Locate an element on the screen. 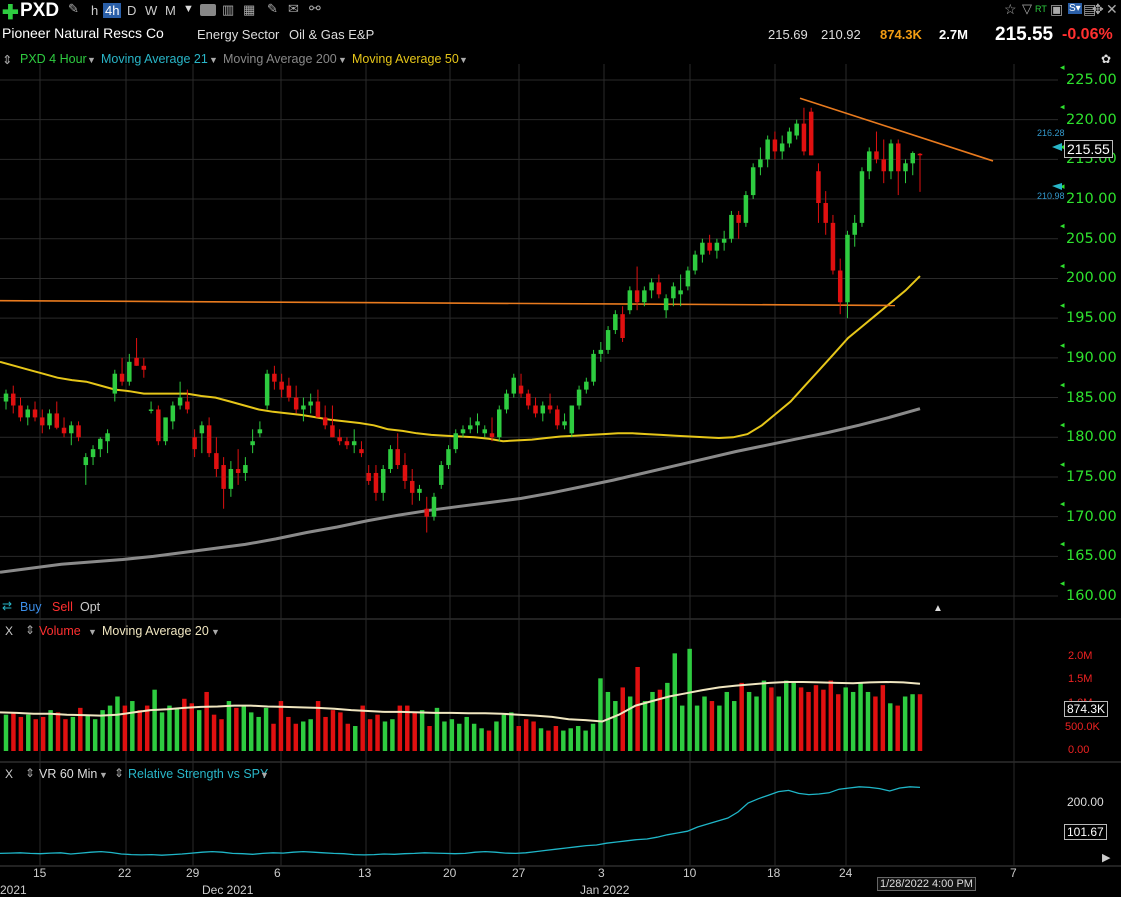 The height and width of the screenshot is (897, 1121). chart-type-icon is located at coordinates (208, 10).